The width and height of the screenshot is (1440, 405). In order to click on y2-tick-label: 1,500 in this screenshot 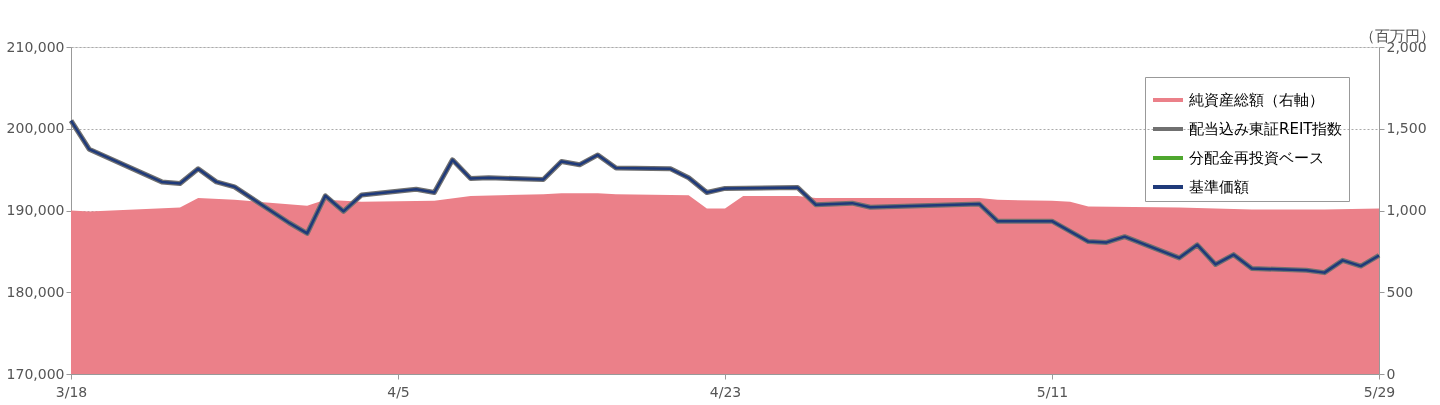, I will do `click(1406, 128)`.